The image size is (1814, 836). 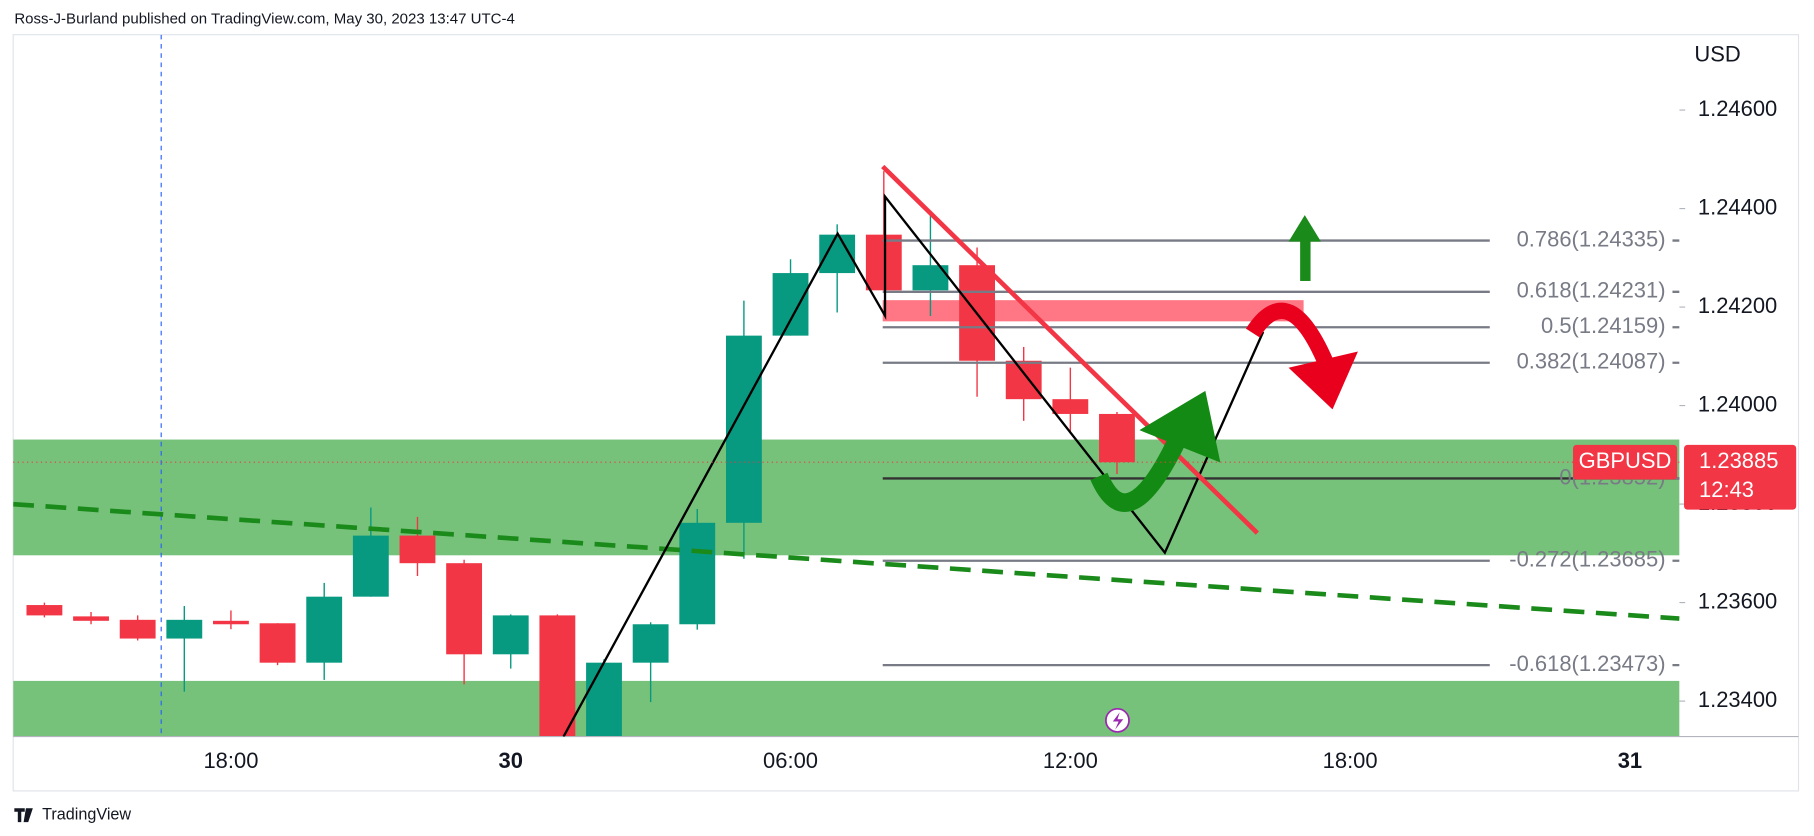 What do you see at coordinates (1603, 325) in the screenshot?
I see `fib-label: 0.5(1.24159)` at bounding box center [1603, 325].